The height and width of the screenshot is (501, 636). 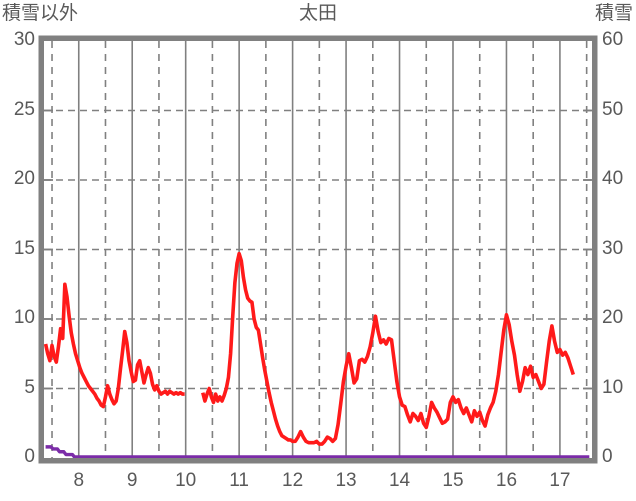 I want to click on y-axis-left-tick-label: 20, so click(x=24, y=178).